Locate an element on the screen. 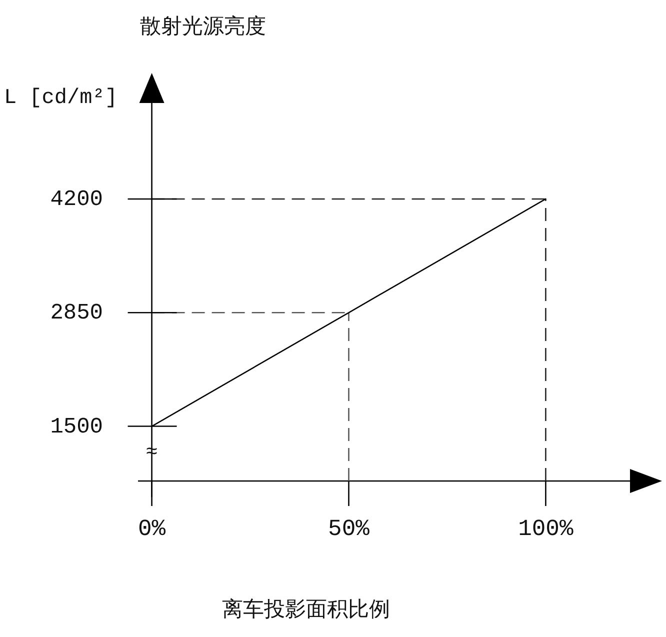 The width and height of the screenshot is (666, 637). xtick-label: 0% is located at coordinates (152, 529).